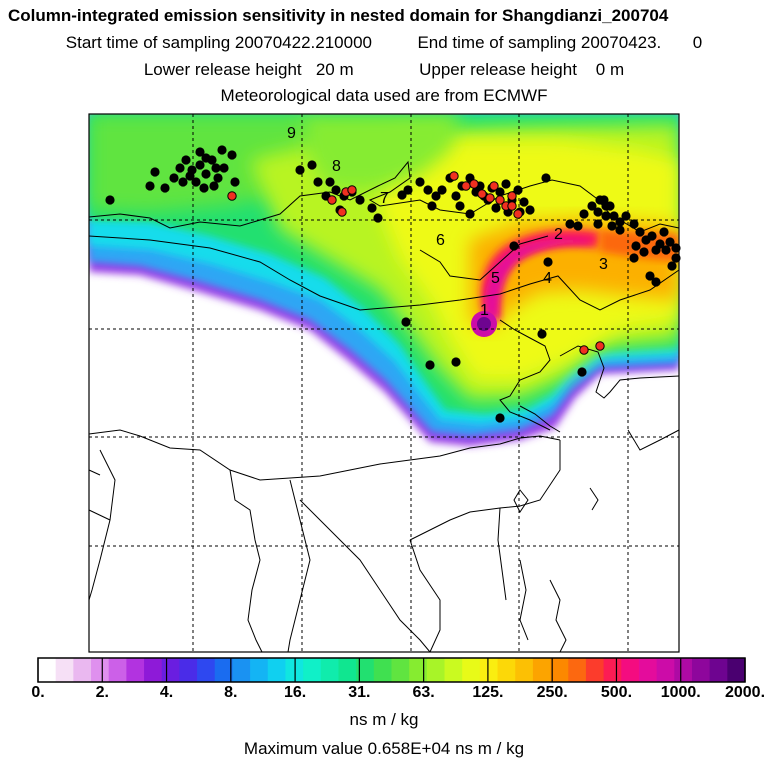  I want to click on trajectory-label: 1, so click(484, 310).